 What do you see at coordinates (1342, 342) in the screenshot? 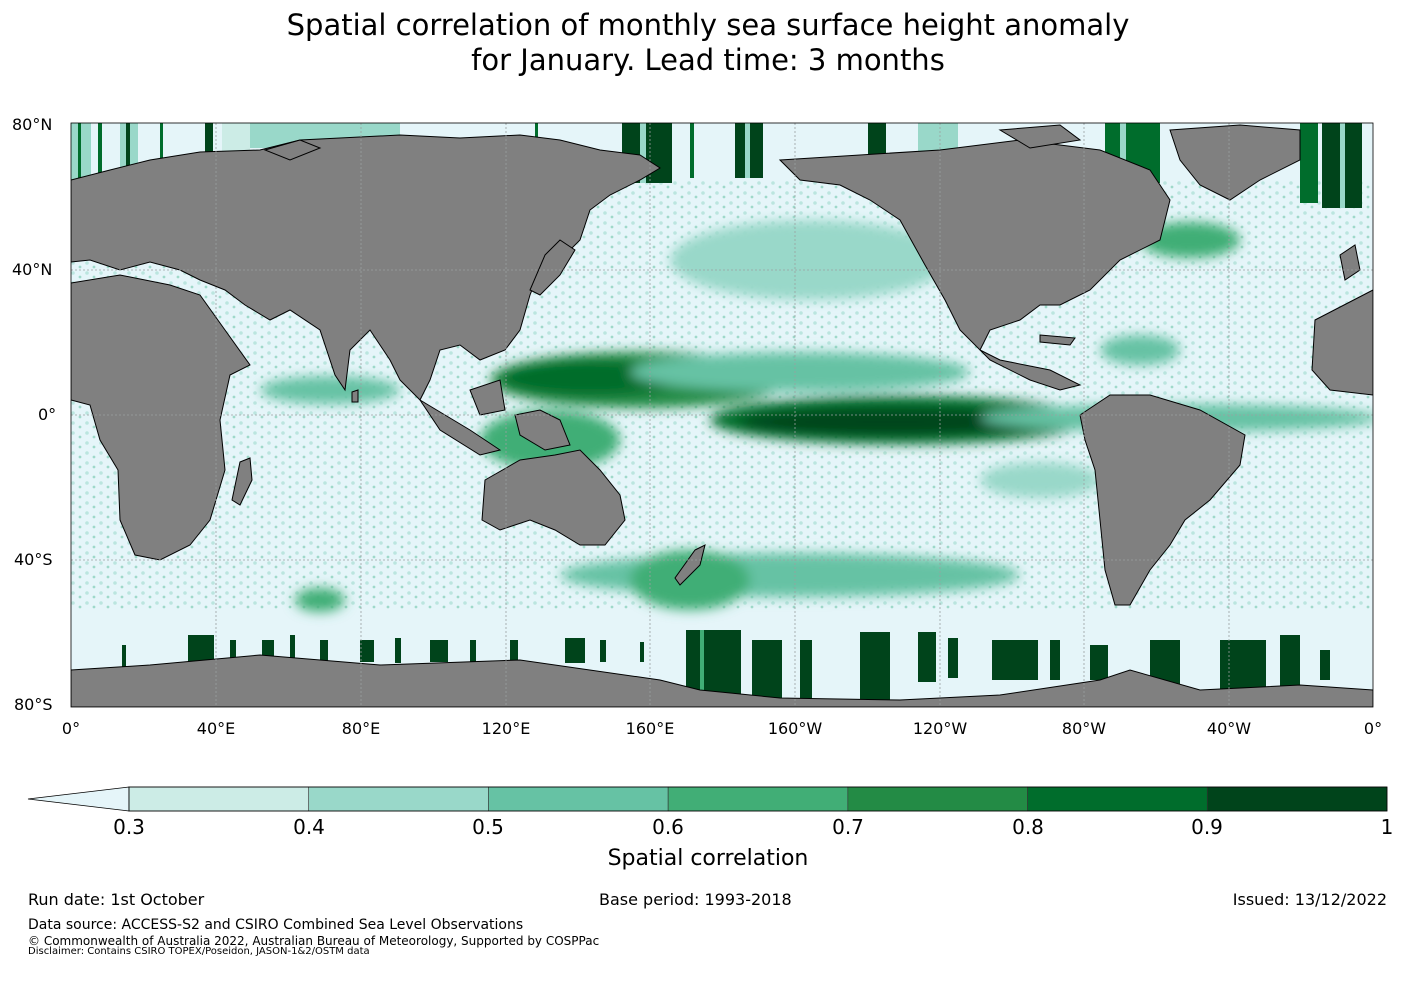
I see `europe-west` at bounding box center [1342, 342].